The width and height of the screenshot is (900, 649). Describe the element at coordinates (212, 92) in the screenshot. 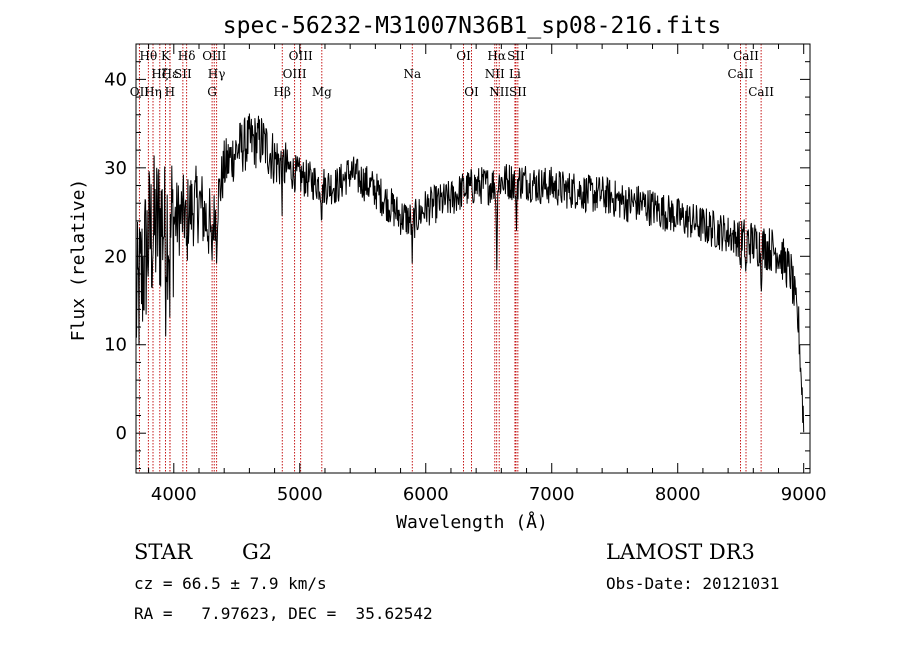

I see `spectral-line-label: G` at that location.